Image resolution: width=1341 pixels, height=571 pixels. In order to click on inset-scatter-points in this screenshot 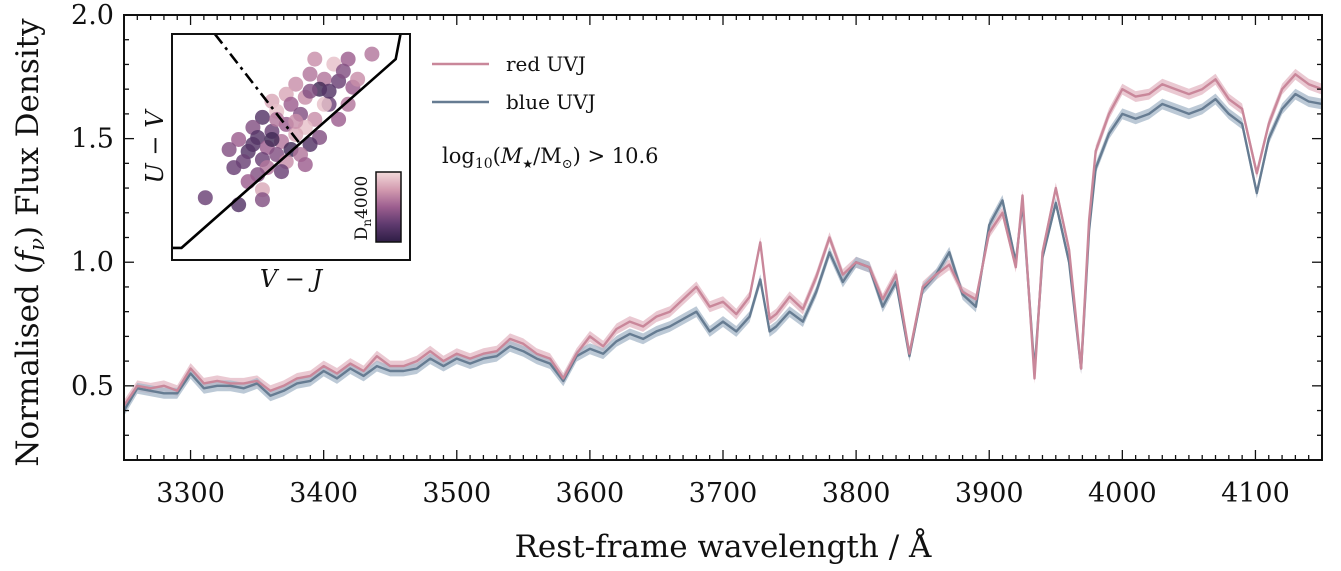, I will do `click(288, 129)`.